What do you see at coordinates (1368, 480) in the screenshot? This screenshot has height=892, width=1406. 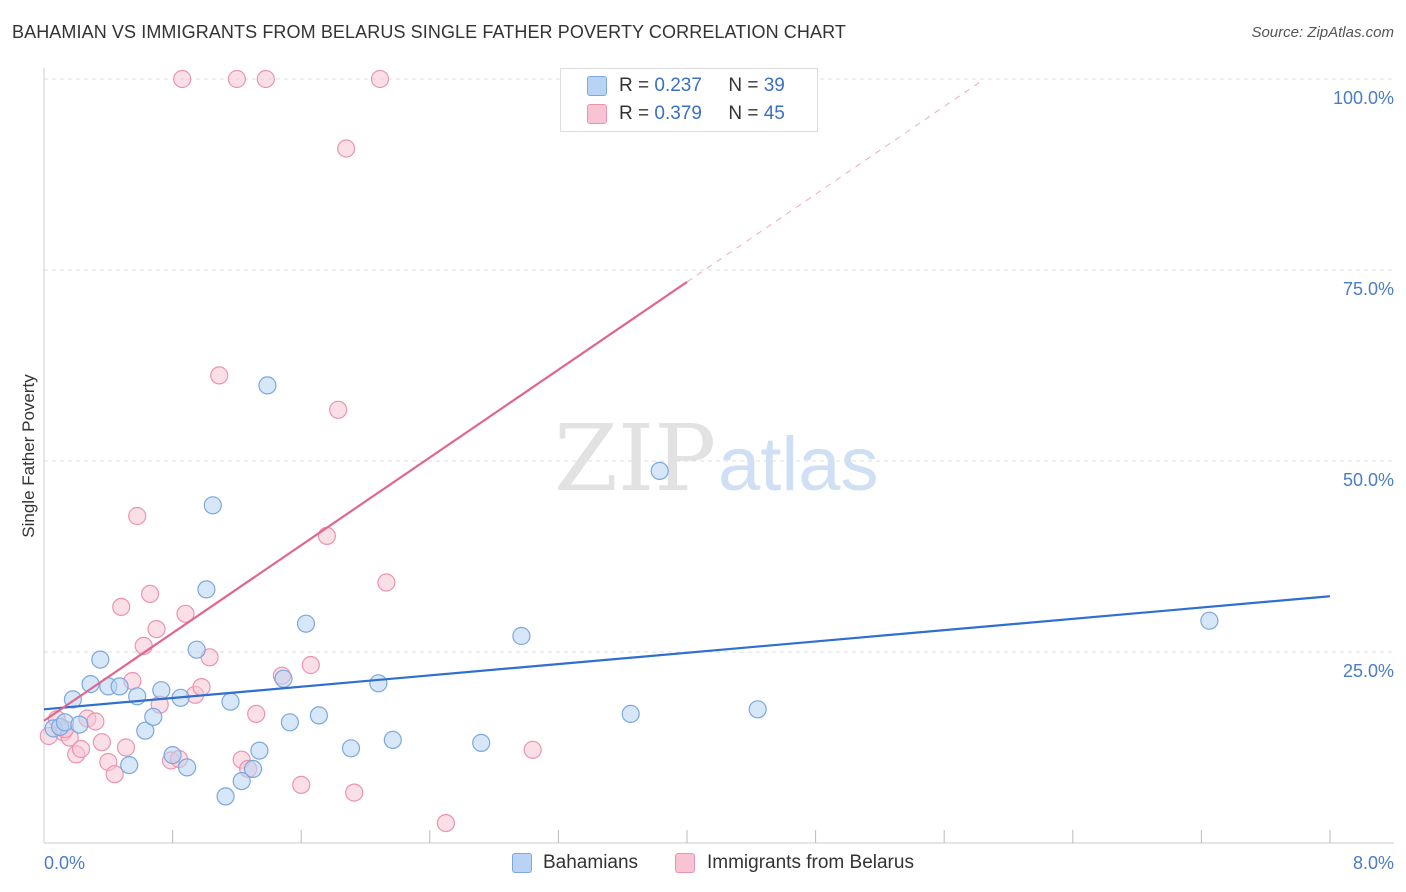 I see `y-tick-label-50: 50.0%` at bounding box center [1368, 480].